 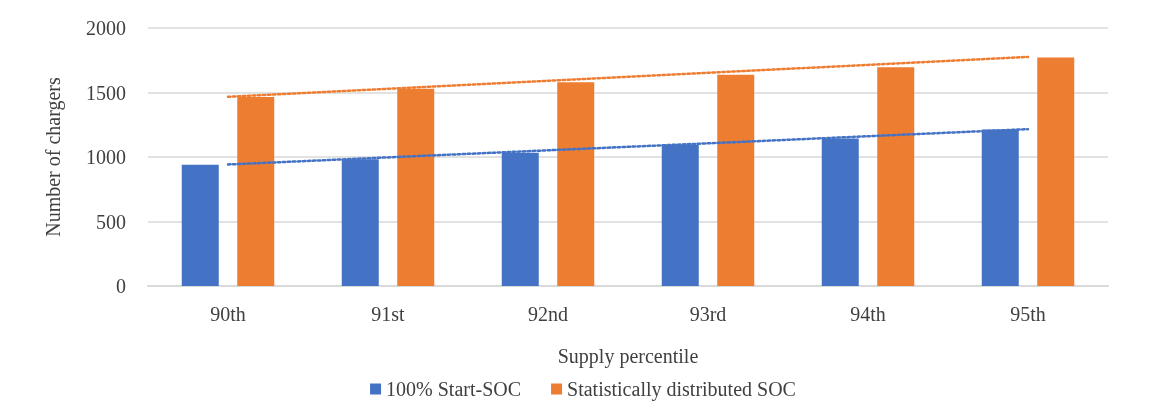 I want to click on y-tick-label: 500, so click(x=111, y=221).